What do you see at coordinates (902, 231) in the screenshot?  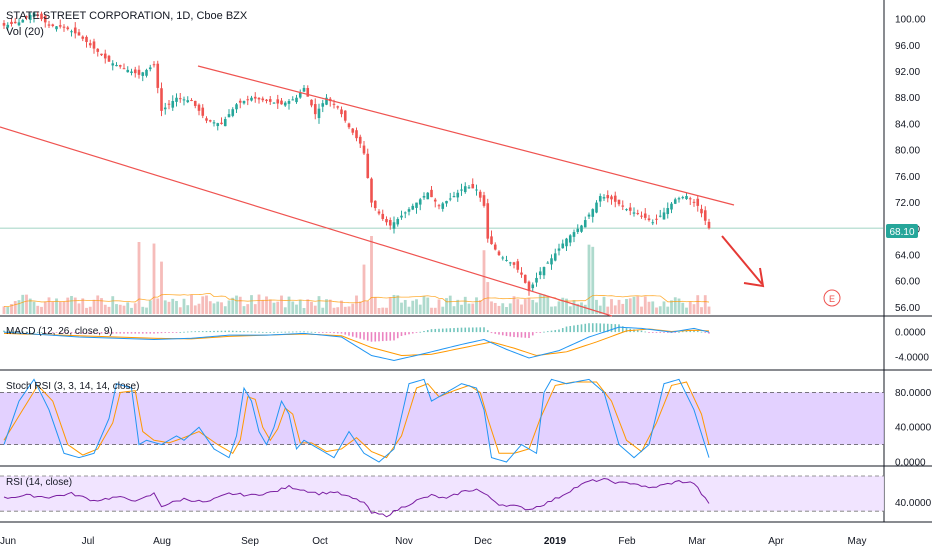 I see `last-price-badge` at bounding box center [902, 231].